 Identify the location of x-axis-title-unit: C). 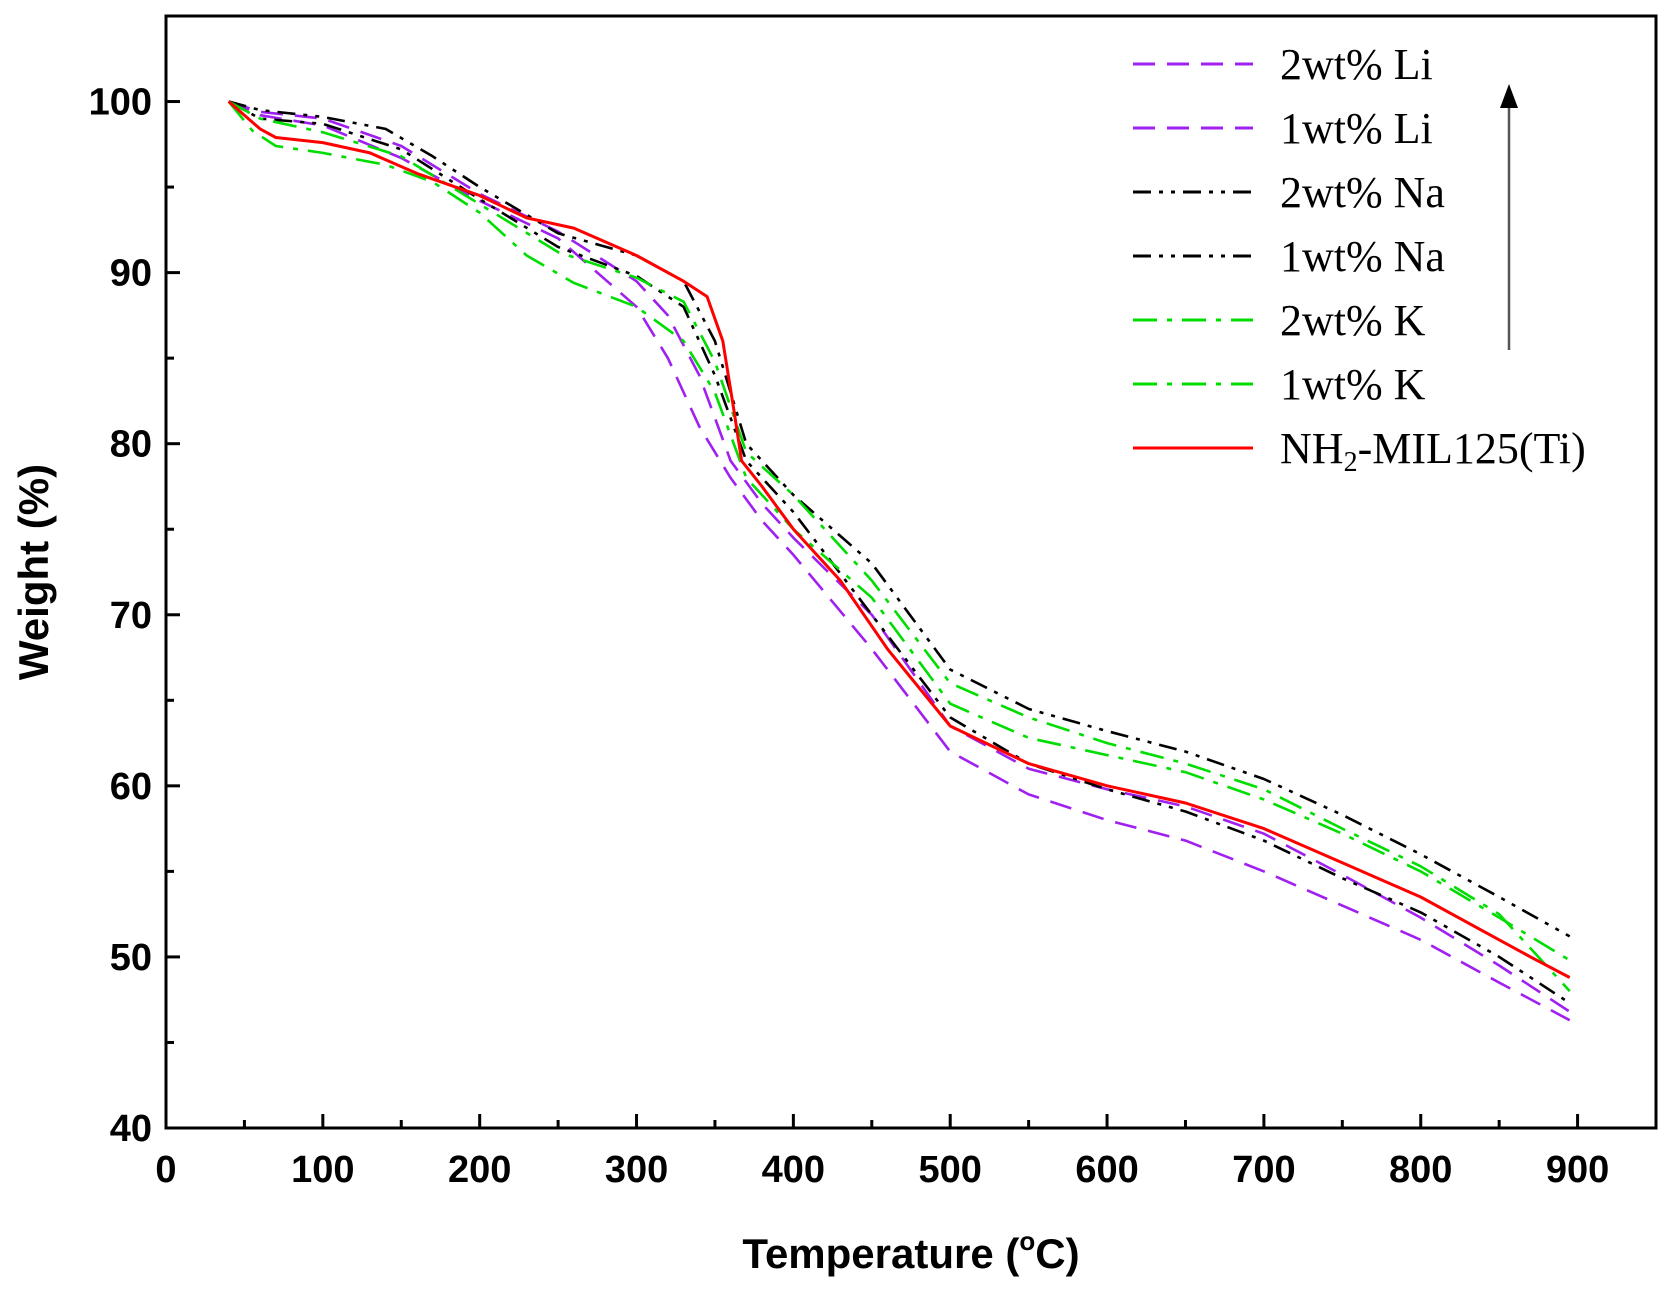
(1057, 1253).